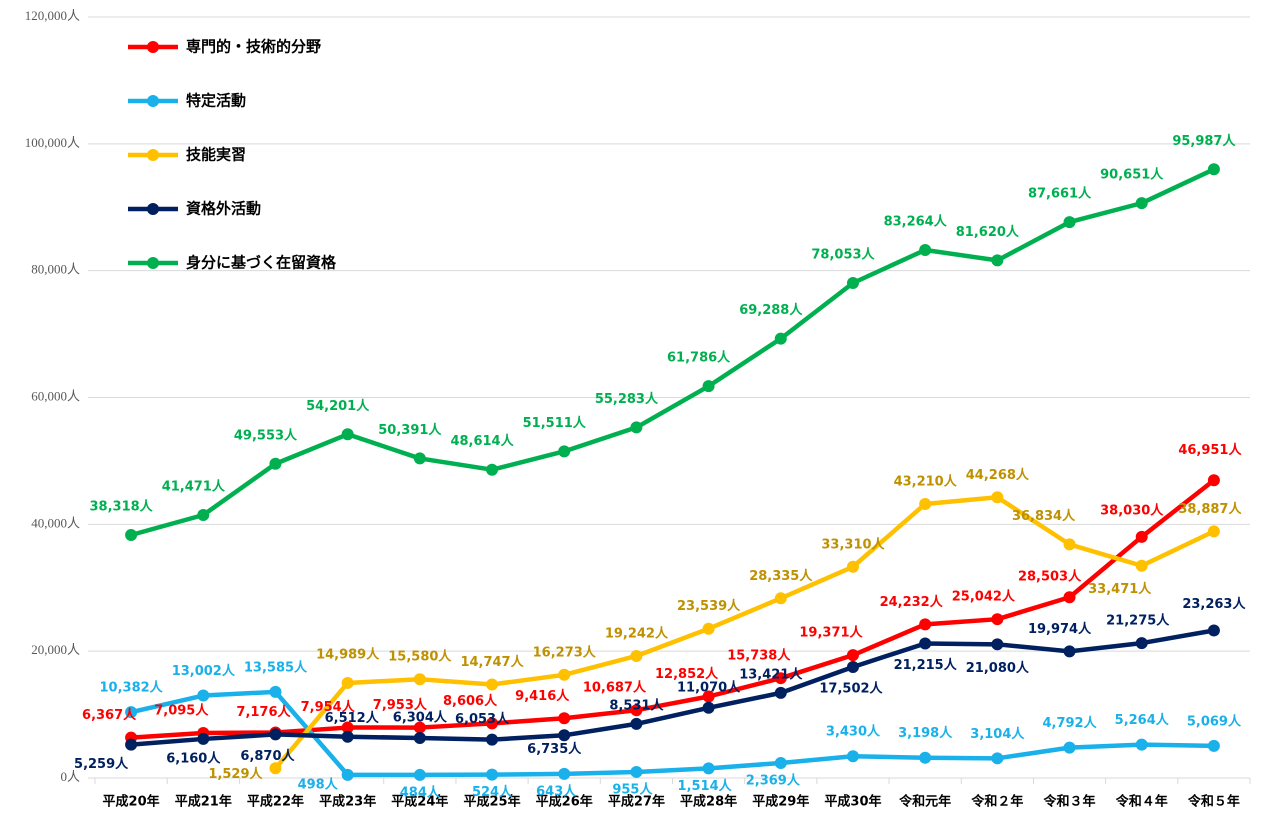 The width and height of the screenshot is (1266, 817). I want to click on data-label: 6,870人, so click(267, 756).